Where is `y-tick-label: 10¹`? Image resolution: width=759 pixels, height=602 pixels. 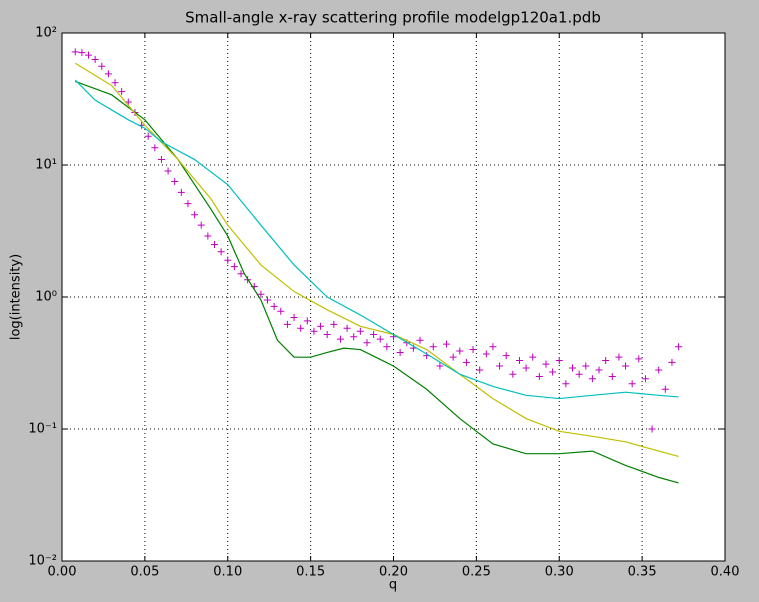 y-tick-label: 10¹ is located at coordinates (46, 165).